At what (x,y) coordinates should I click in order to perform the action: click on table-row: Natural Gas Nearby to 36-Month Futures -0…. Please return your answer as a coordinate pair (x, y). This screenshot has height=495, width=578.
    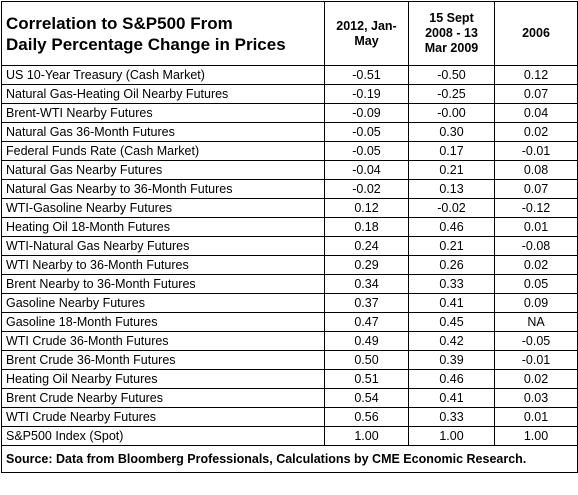
    Looking at the image, I should click on (289, 189).